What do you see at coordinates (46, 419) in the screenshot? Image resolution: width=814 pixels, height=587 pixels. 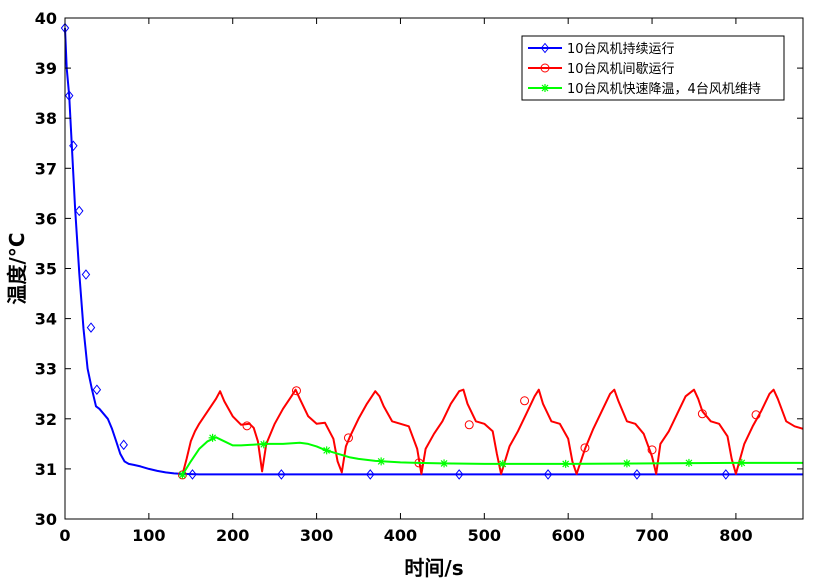 I see `y-tick-label: 32` at bounding box center [46, 419].